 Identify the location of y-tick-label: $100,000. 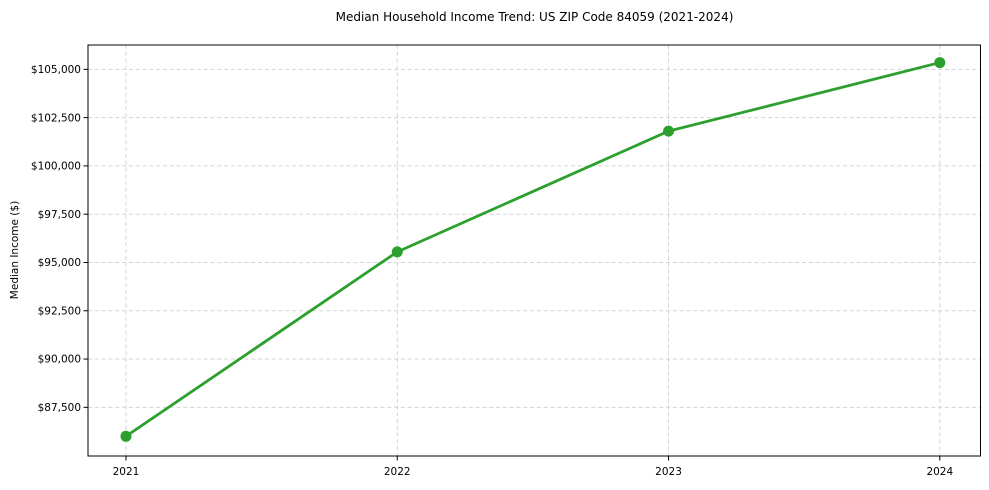
(56, 167).